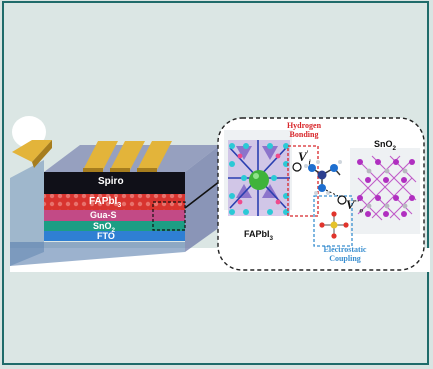  What do you see at coordinates (345, 254) in the screenshot?
I see `electrostatic-coupling-label: Electrostatic Coupling` at bounding box center [345, 254].